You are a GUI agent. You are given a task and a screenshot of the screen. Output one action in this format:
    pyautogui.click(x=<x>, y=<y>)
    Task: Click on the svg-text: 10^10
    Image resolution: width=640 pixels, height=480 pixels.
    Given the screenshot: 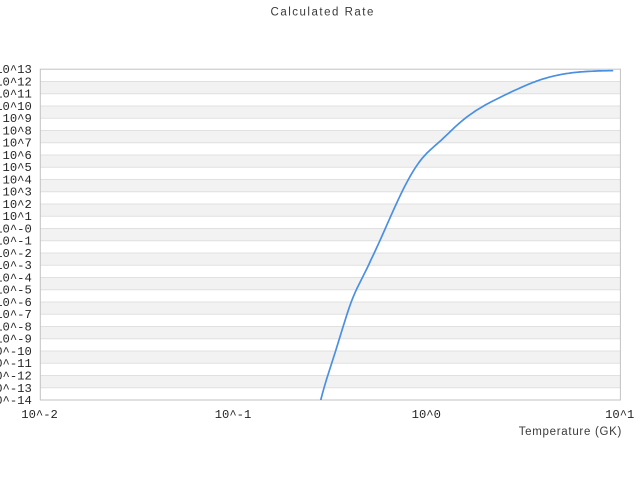 What is the action you would take?
    pyautogui.click(x=16, y=107)
    